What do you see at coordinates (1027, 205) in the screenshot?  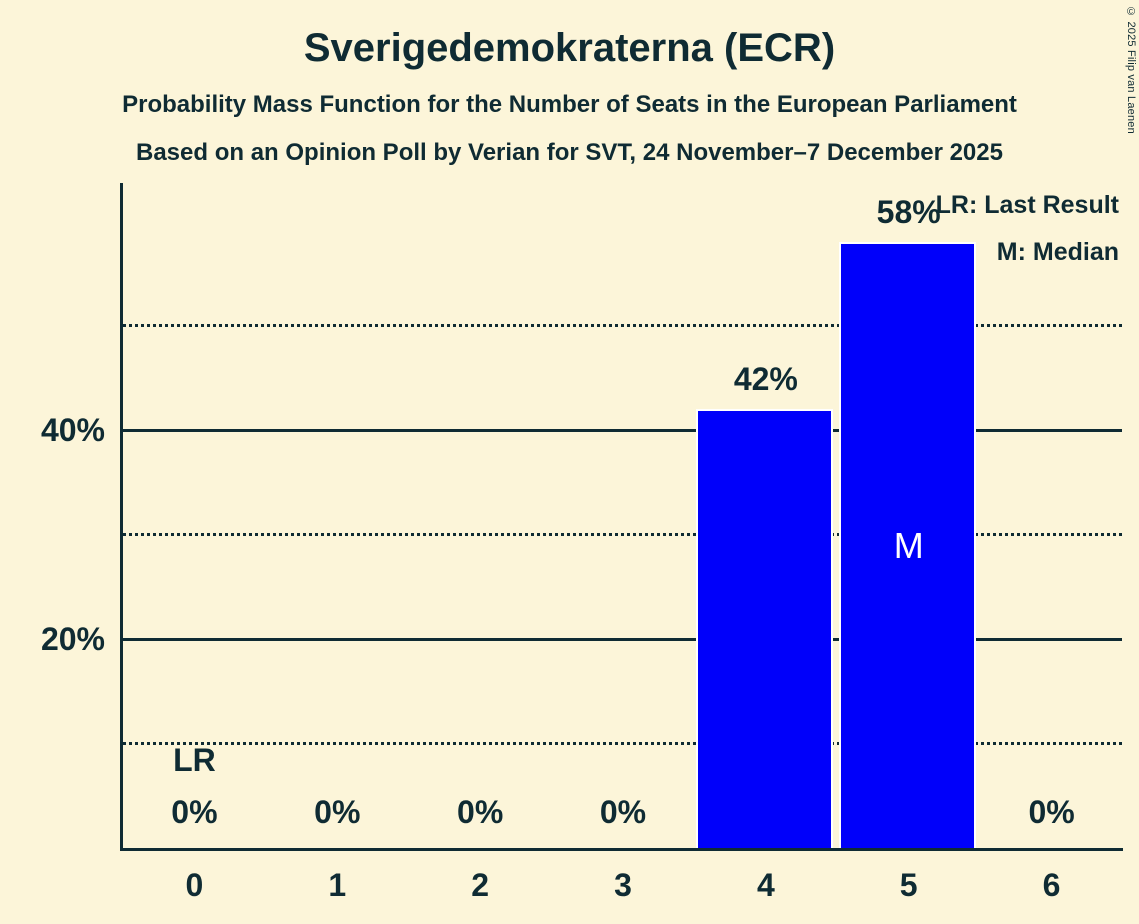 I see `legend-last-result-label: LR: Last Result` at bounding box center [1027, 205].